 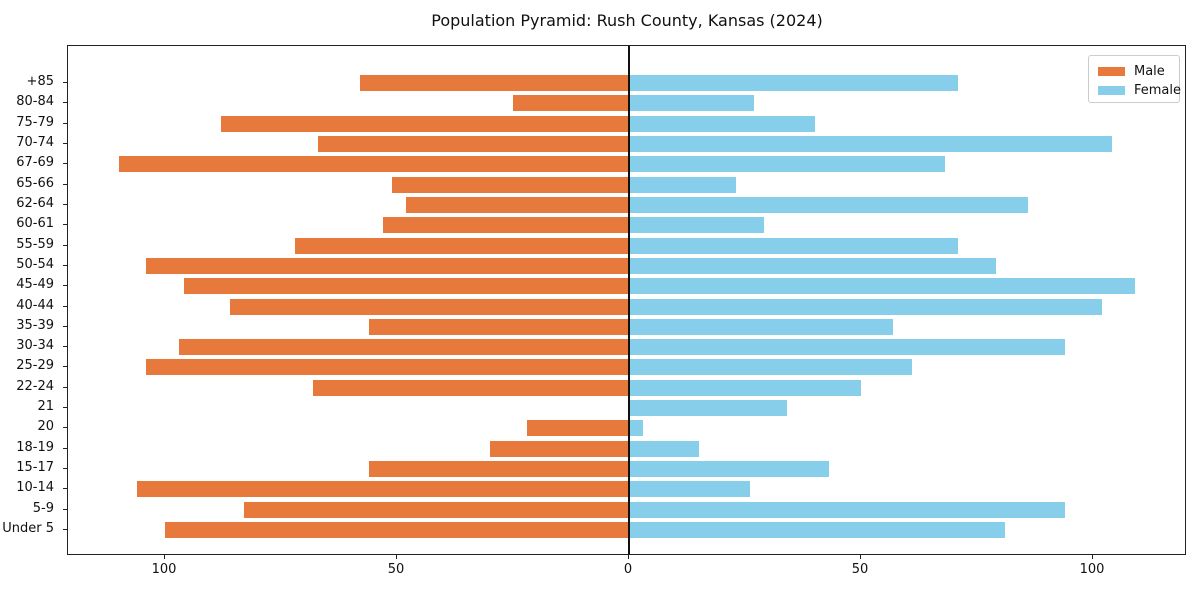 I want to click on legend-row-female: Female, so click(x=1139, y=90).